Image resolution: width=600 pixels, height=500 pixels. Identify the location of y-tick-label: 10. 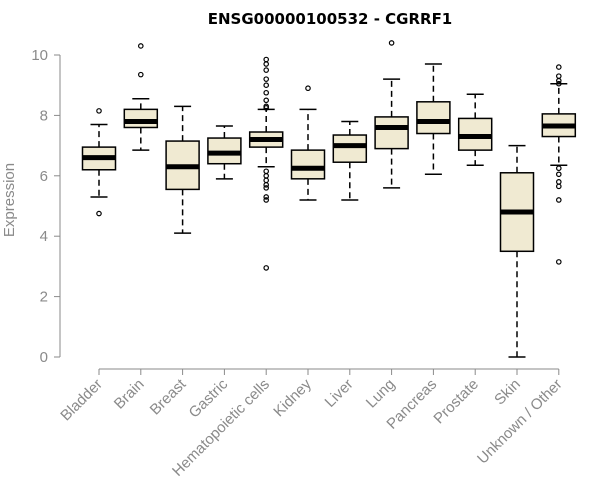
(39, 55).